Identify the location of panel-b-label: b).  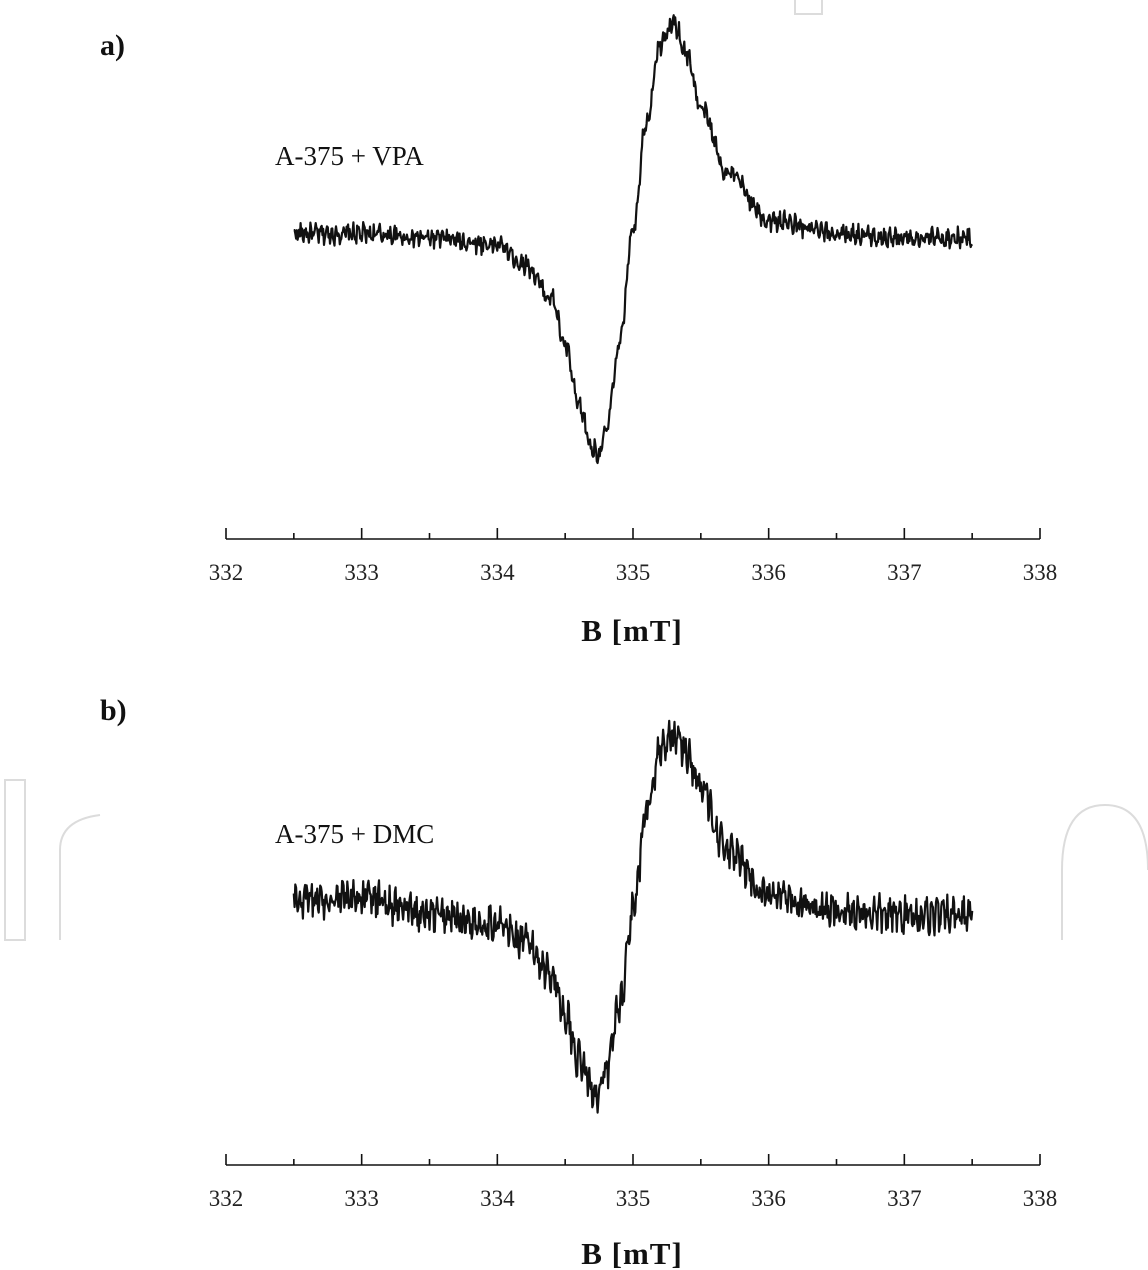
(113, 710).